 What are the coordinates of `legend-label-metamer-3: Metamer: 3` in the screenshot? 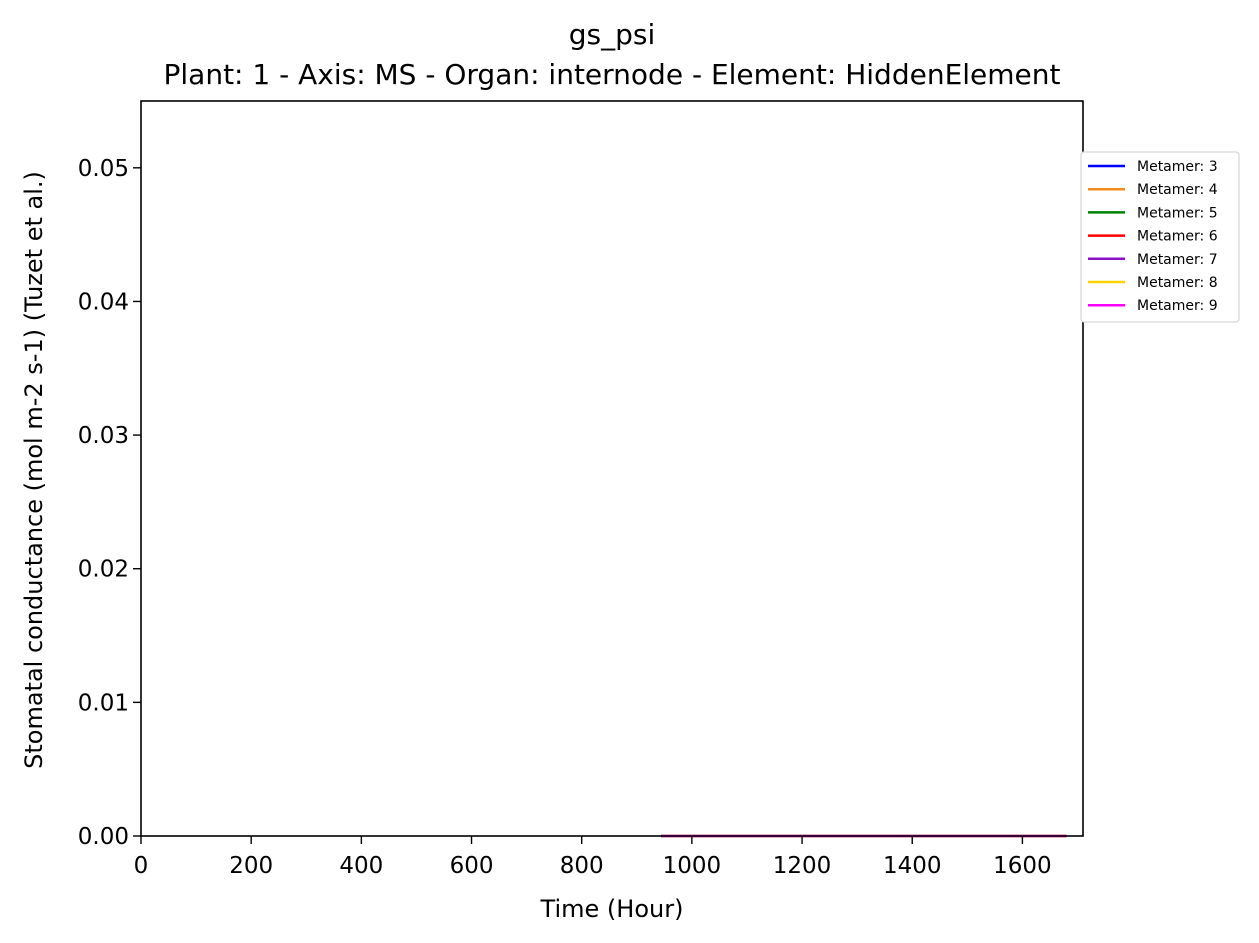 It's located at (1177, 167).